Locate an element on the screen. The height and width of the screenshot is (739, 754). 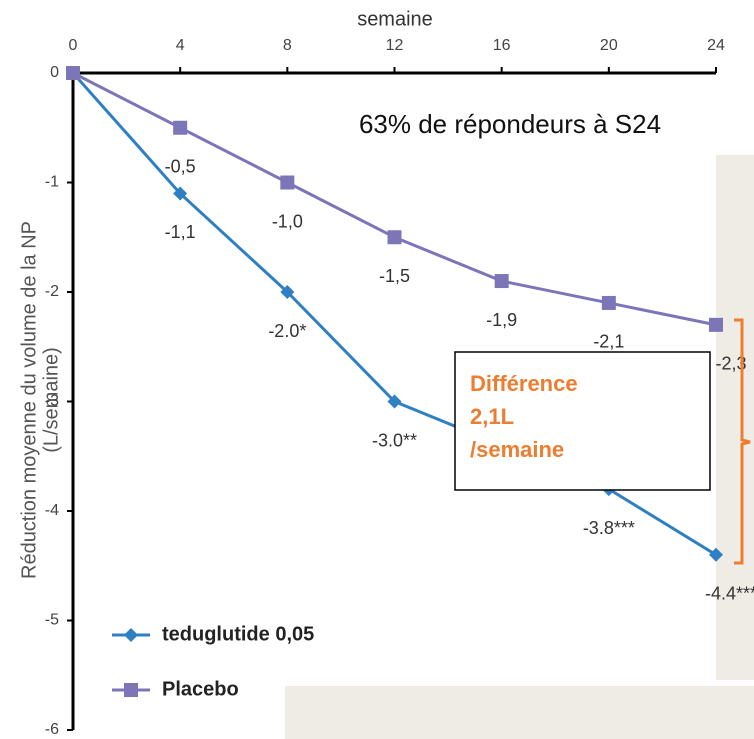
x-tick-label: 20 is located at coordinates (609, 45).